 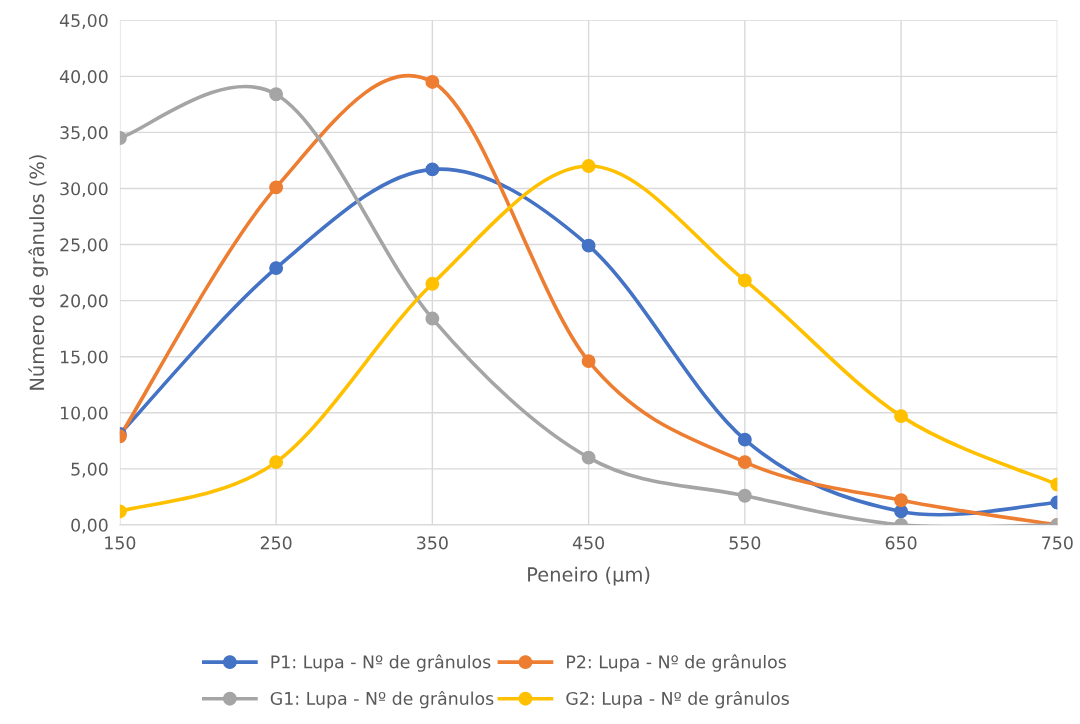 What do you see at coordinates (381, 663) in the screenshot?
I see `legend-label: P1: Lupa - Nº de grânulos` at bounding box center [381, 663].